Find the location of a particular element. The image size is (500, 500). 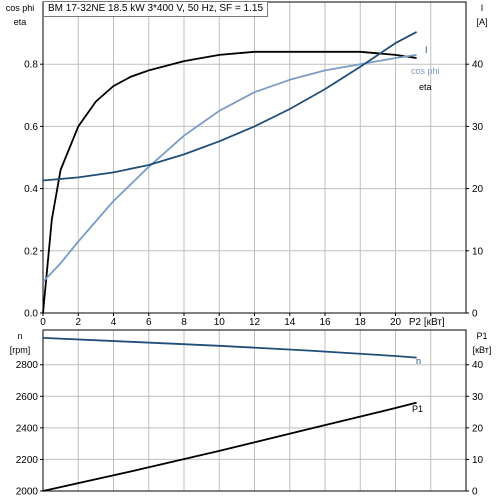

series-label-cos-phi: cos phi is located at coordinates (425, 71).